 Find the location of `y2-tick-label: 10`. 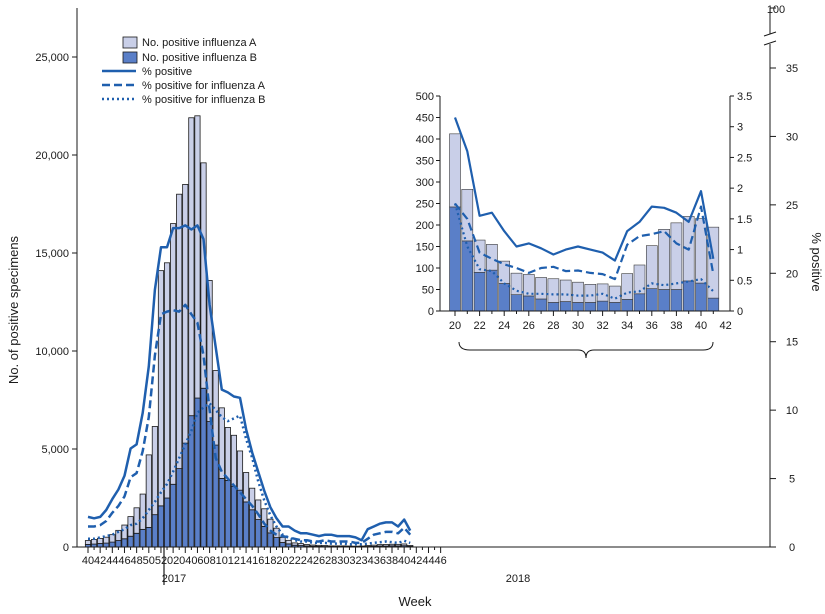

y2-tick-label: 10 is located at coordinates (792, 411).